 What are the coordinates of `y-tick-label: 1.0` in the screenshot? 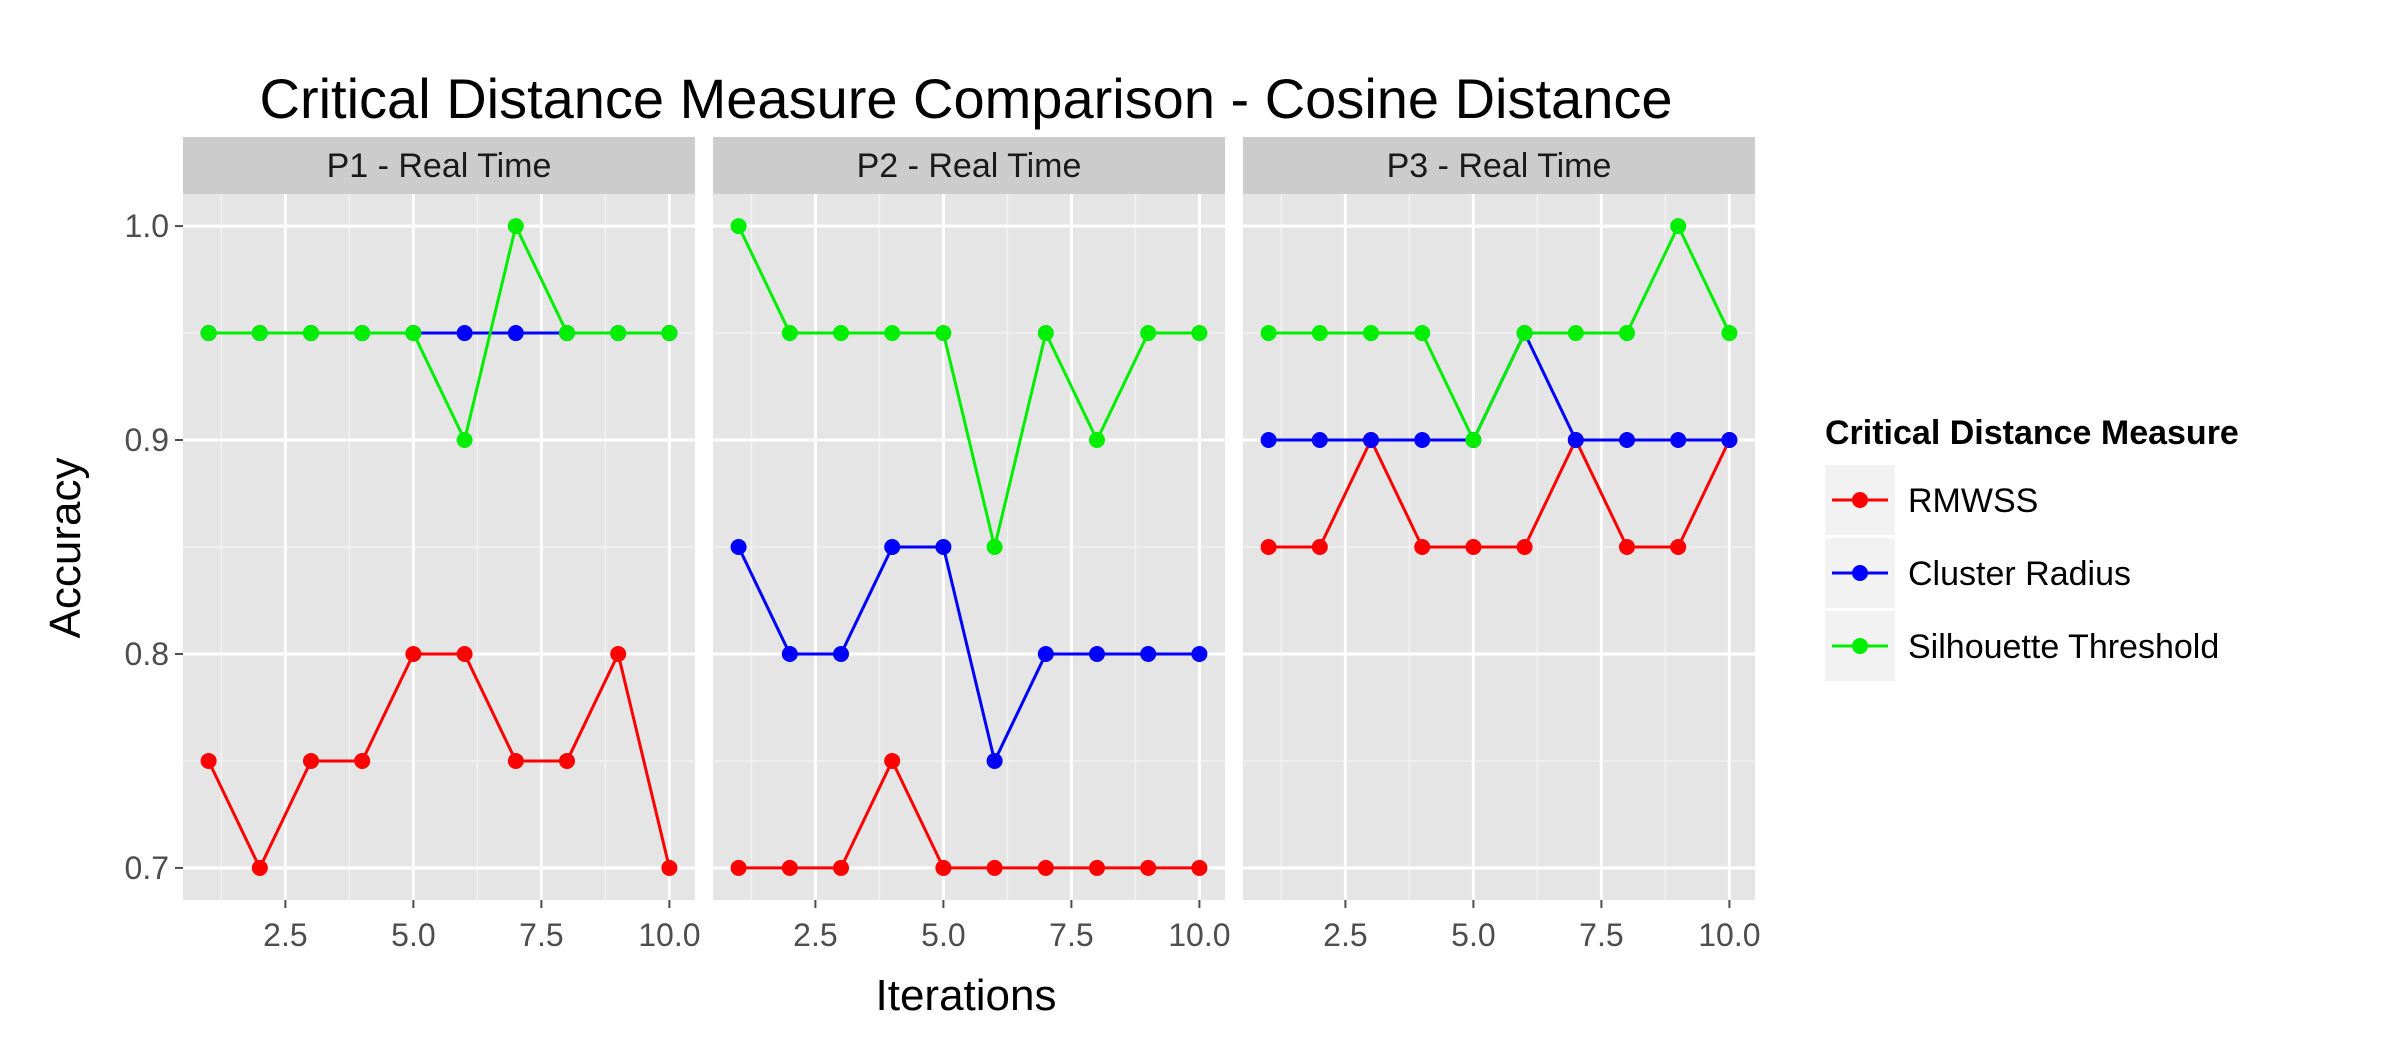 It's located at (147, 226).